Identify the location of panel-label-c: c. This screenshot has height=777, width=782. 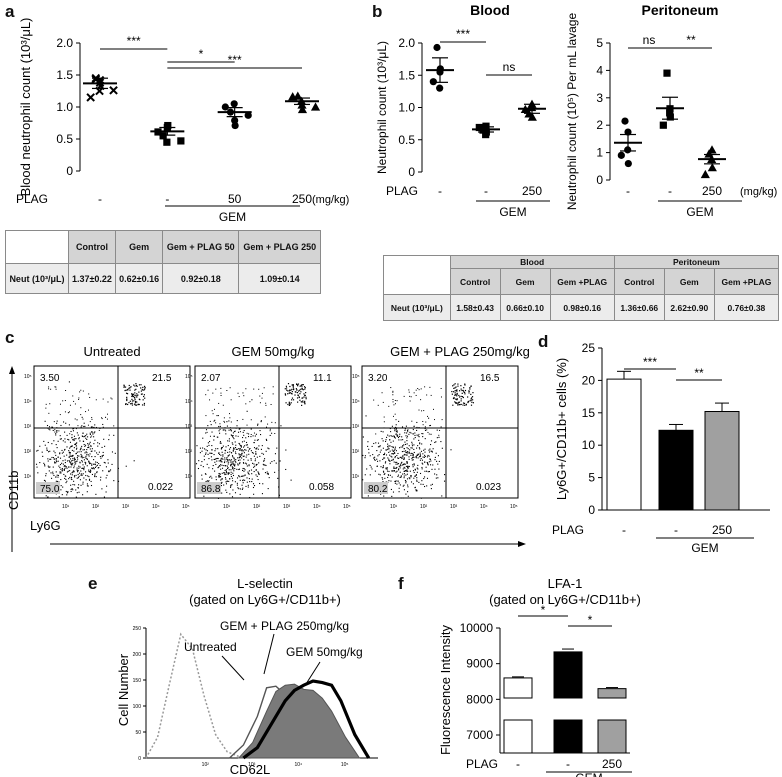
(10, 337).